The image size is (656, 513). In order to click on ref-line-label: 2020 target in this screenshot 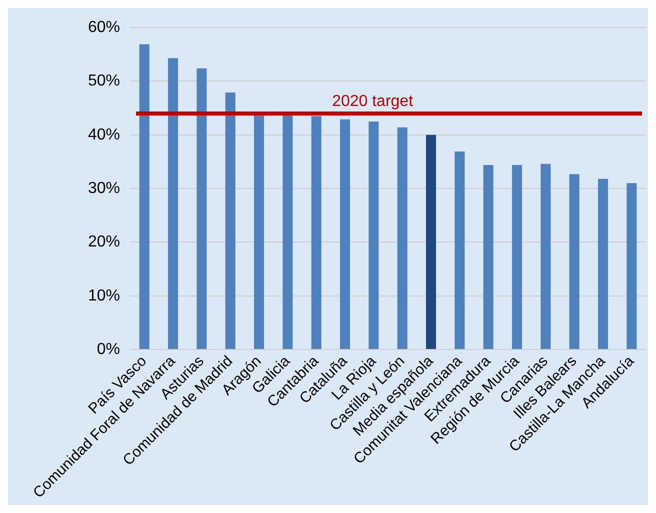, I will do `click(373, 101)`.